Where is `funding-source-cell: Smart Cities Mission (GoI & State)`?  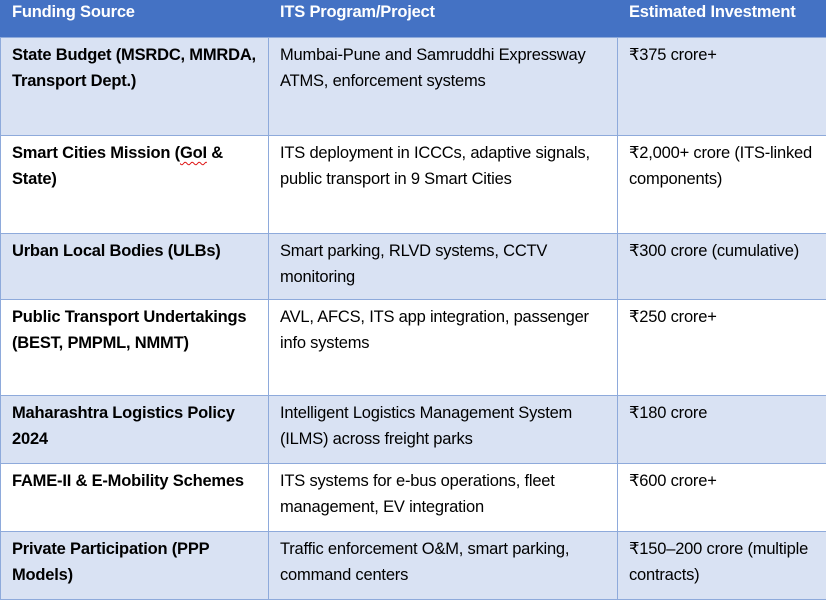
funding-source-cell: Smart Cities Mission (GoI & State) is located at coordinates (134, 184).